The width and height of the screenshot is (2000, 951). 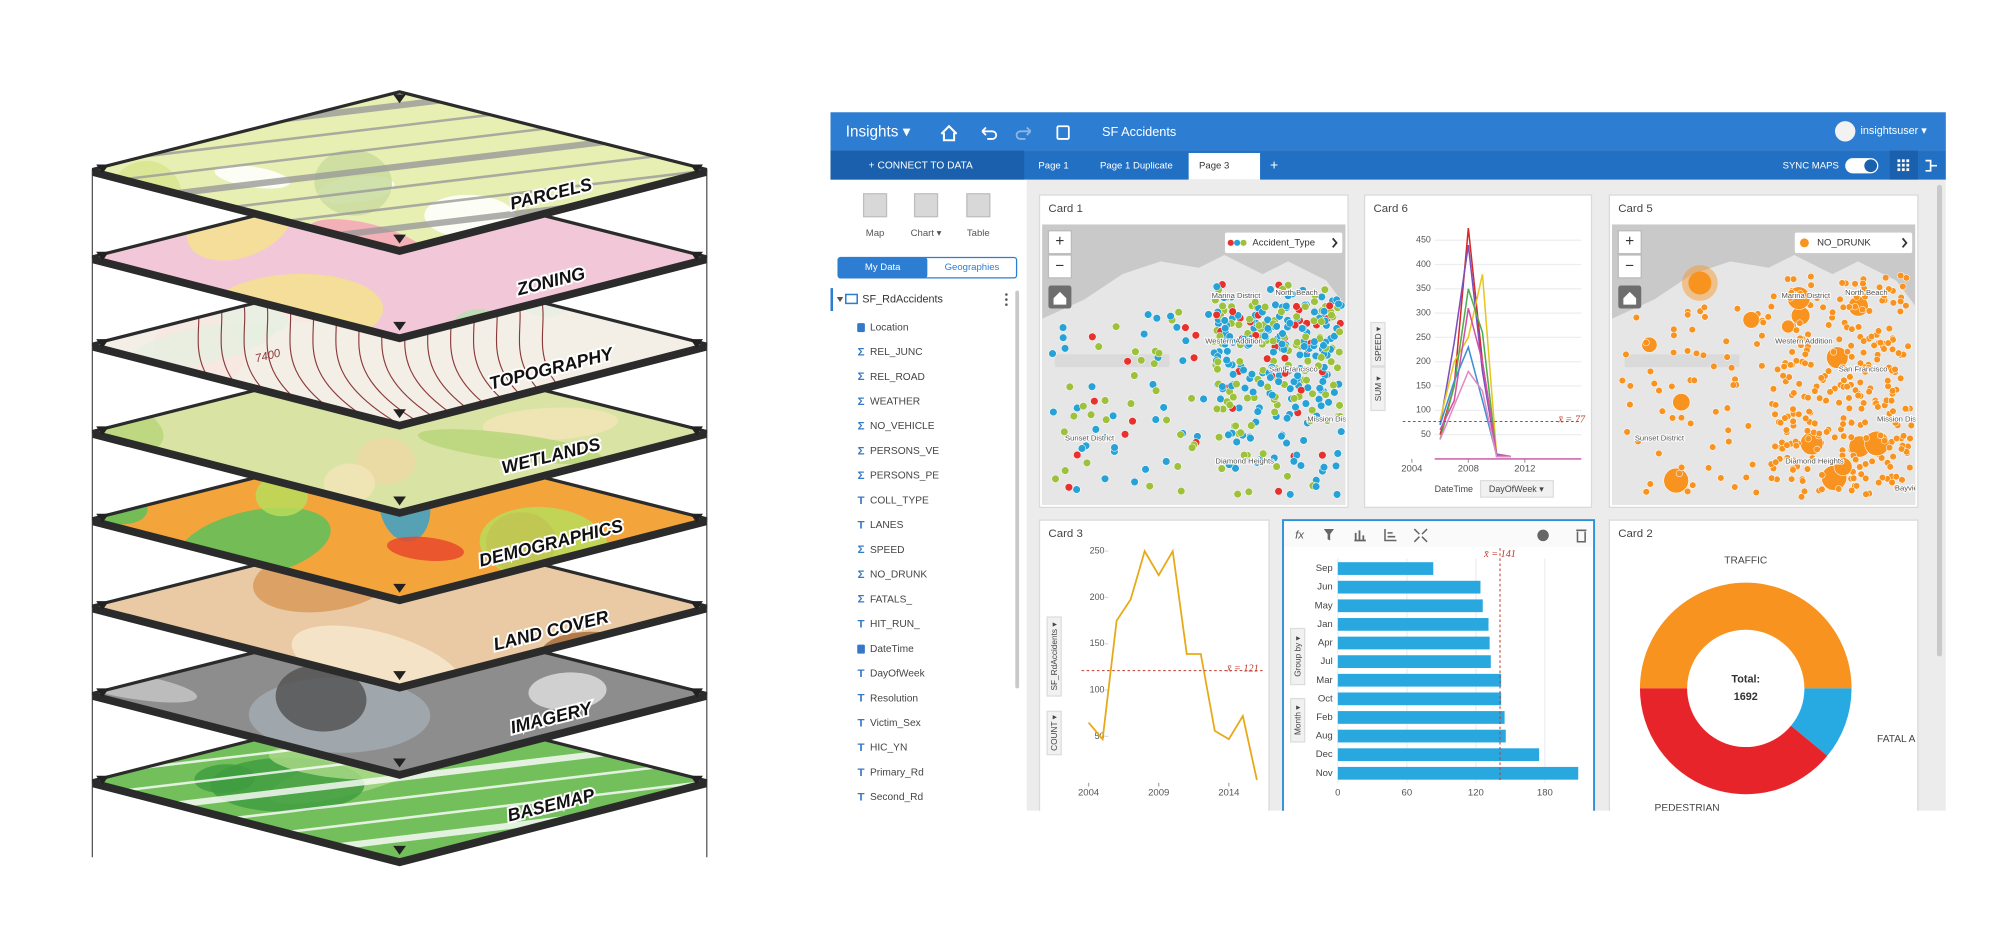 I want to click on sort-icon, so click(x=1390, y=535).